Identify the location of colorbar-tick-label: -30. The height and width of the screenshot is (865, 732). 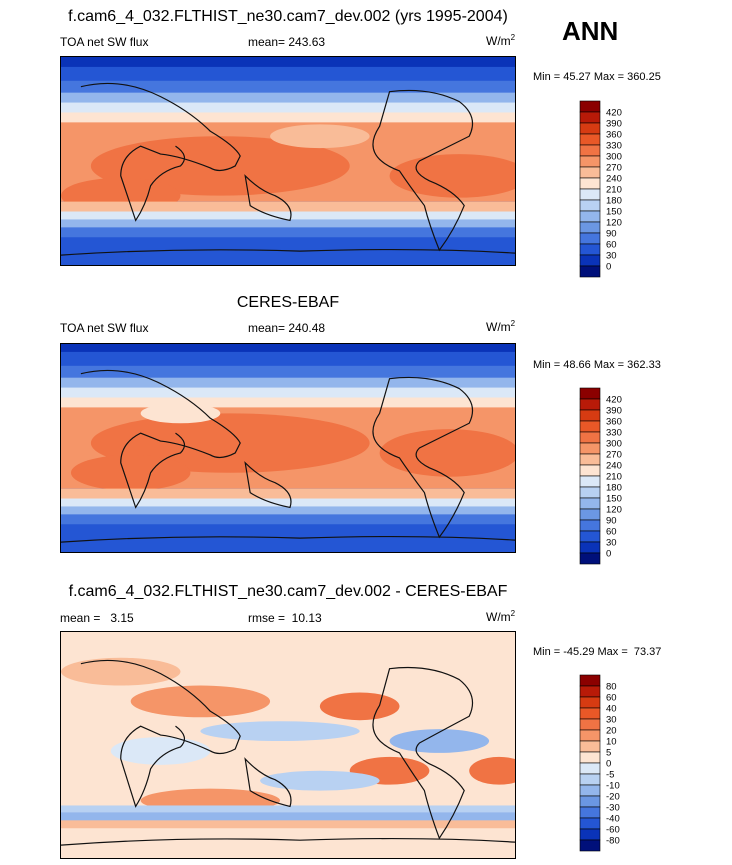
(613, 808).